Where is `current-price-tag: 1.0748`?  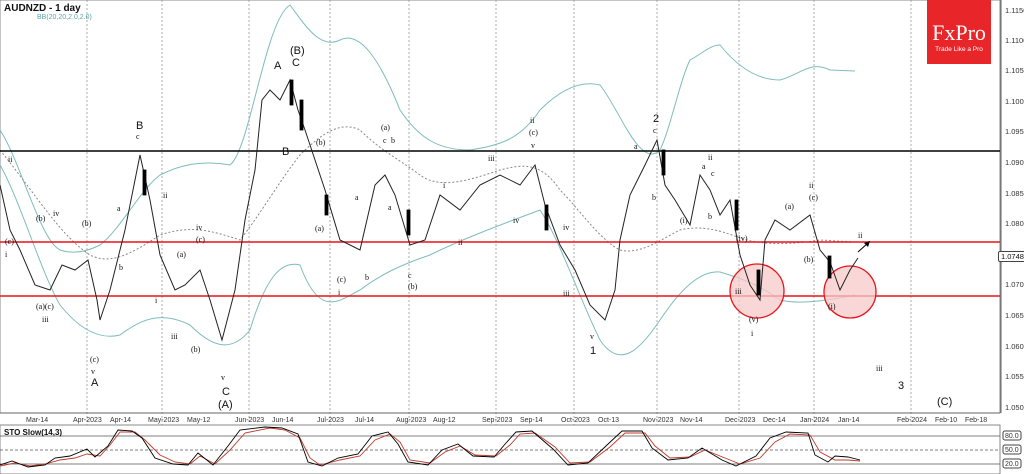
current-price-tag: 1.0748 is located at coordinates (1011, 256).